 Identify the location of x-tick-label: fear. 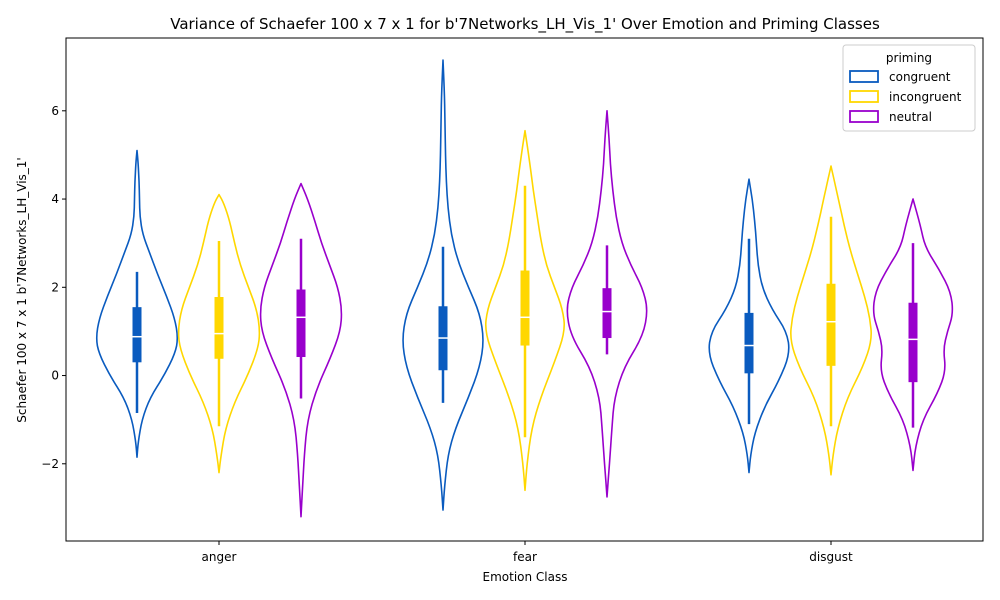
(525, 557).